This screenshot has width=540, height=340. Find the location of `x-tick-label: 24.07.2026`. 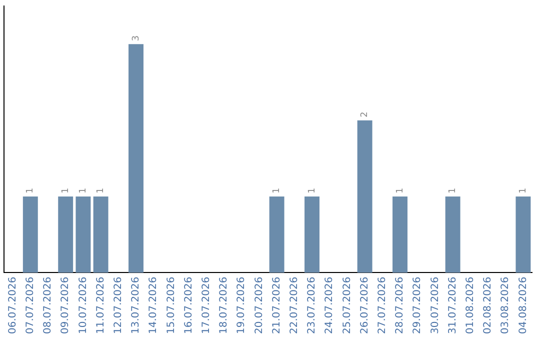

x-tick-label: 24.07.2026 is located at coordinates (330, 305).